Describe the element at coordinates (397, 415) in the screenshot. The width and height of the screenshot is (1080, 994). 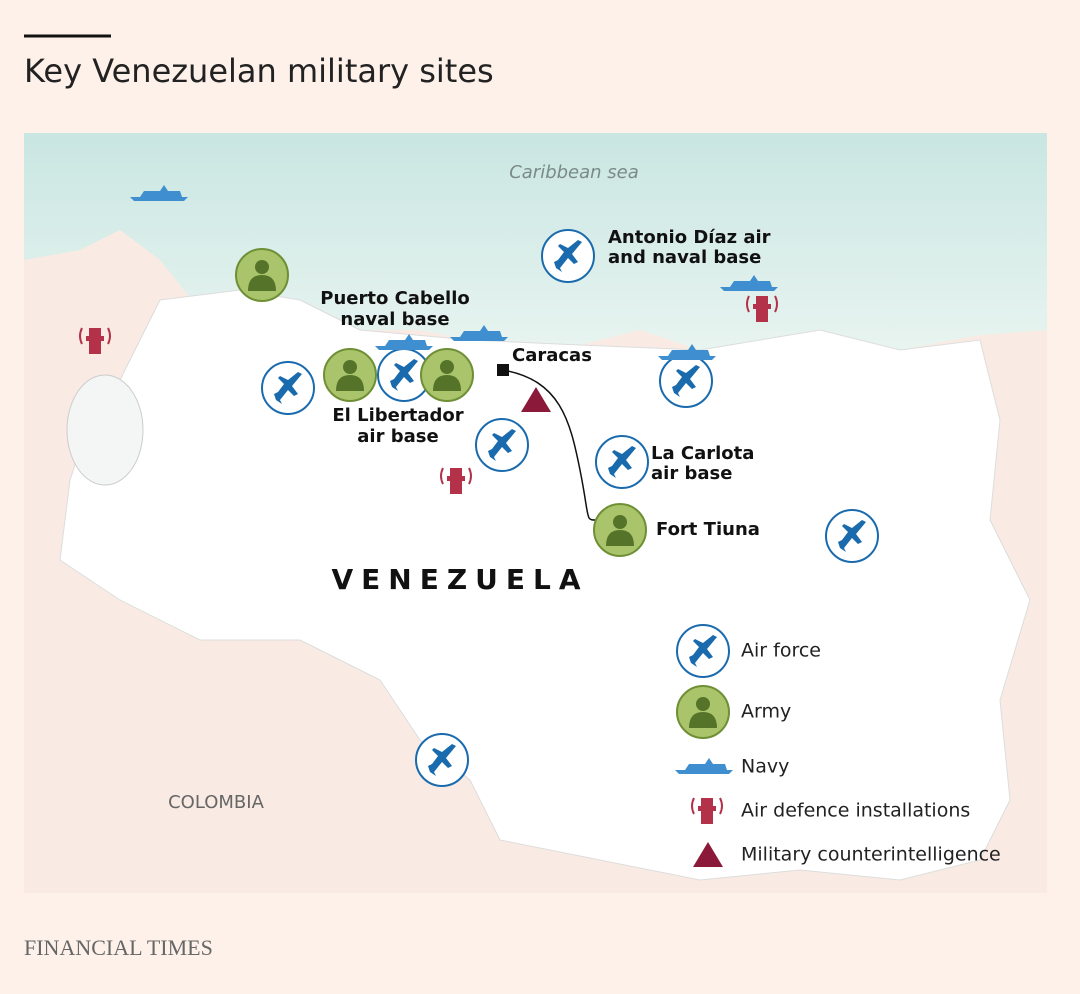
I see `site-label: El Libertador` at that location.